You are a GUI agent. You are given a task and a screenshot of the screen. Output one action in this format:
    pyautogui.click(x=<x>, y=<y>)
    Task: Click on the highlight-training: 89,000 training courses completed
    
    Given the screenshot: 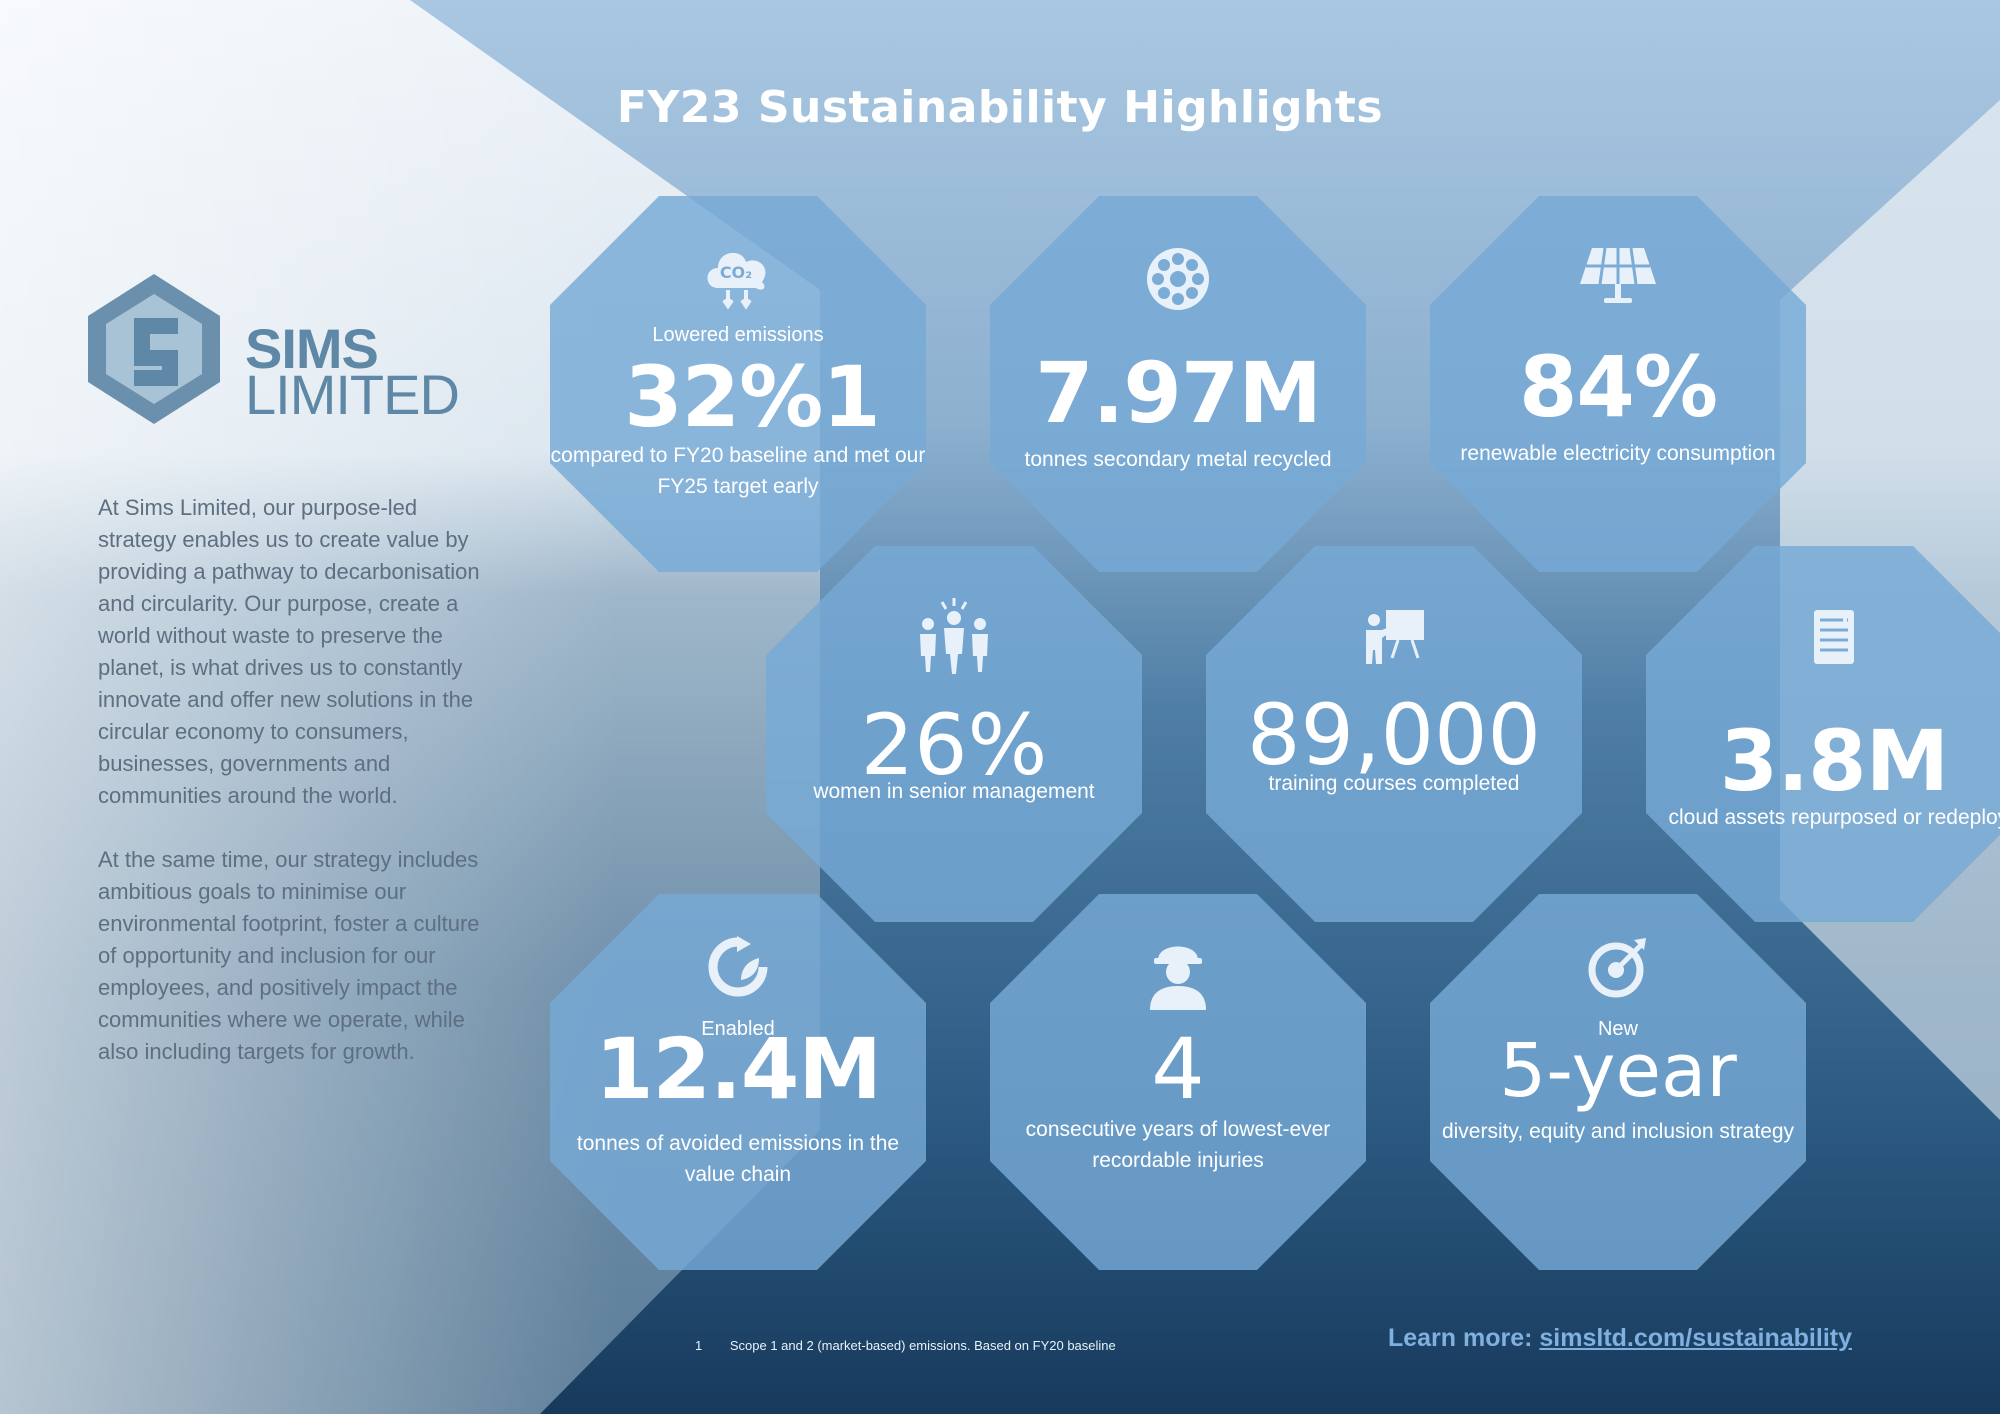 What is the action you would take?
    pyautogui.click(x=1394, y=734)
    